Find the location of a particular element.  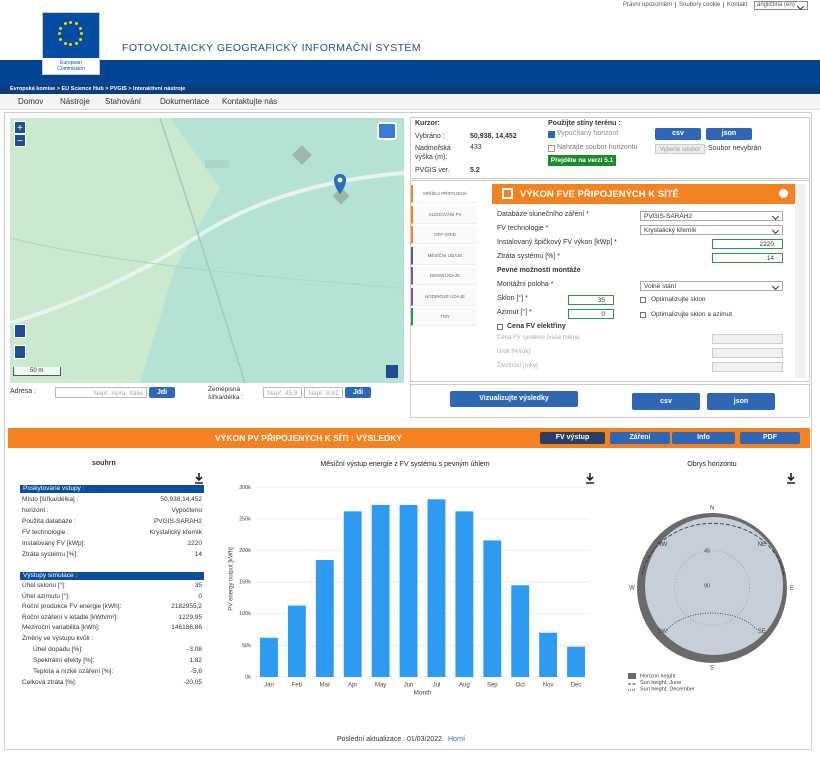

top-link: Horní is located at coordinates (457, 739).